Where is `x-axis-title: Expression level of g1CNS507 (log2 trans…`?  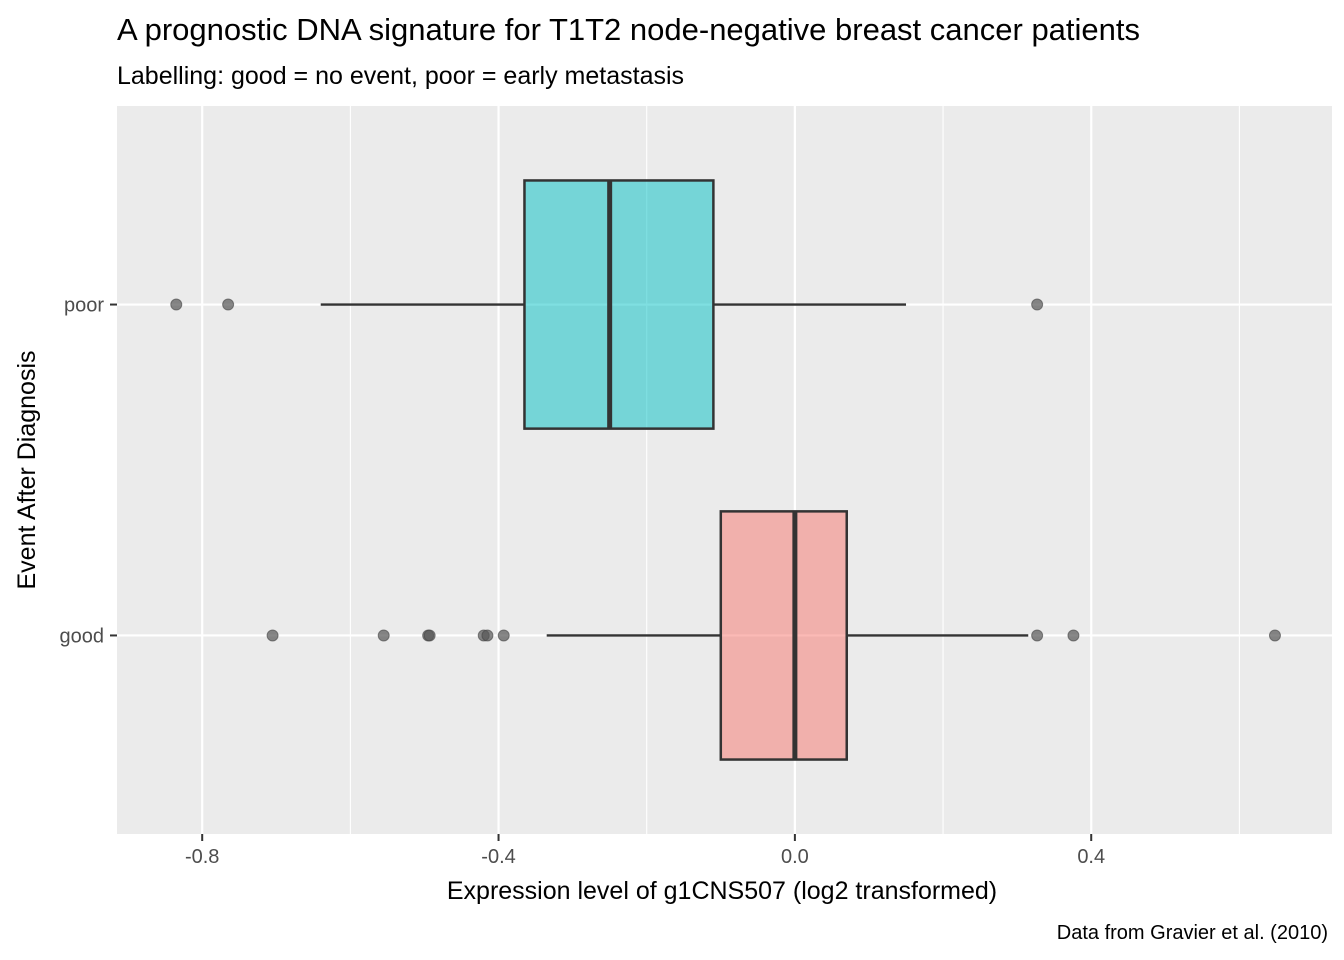
x-axis-title: Expression level of g1CNS507 (log2 trans… is located at coordinates (722, 891).